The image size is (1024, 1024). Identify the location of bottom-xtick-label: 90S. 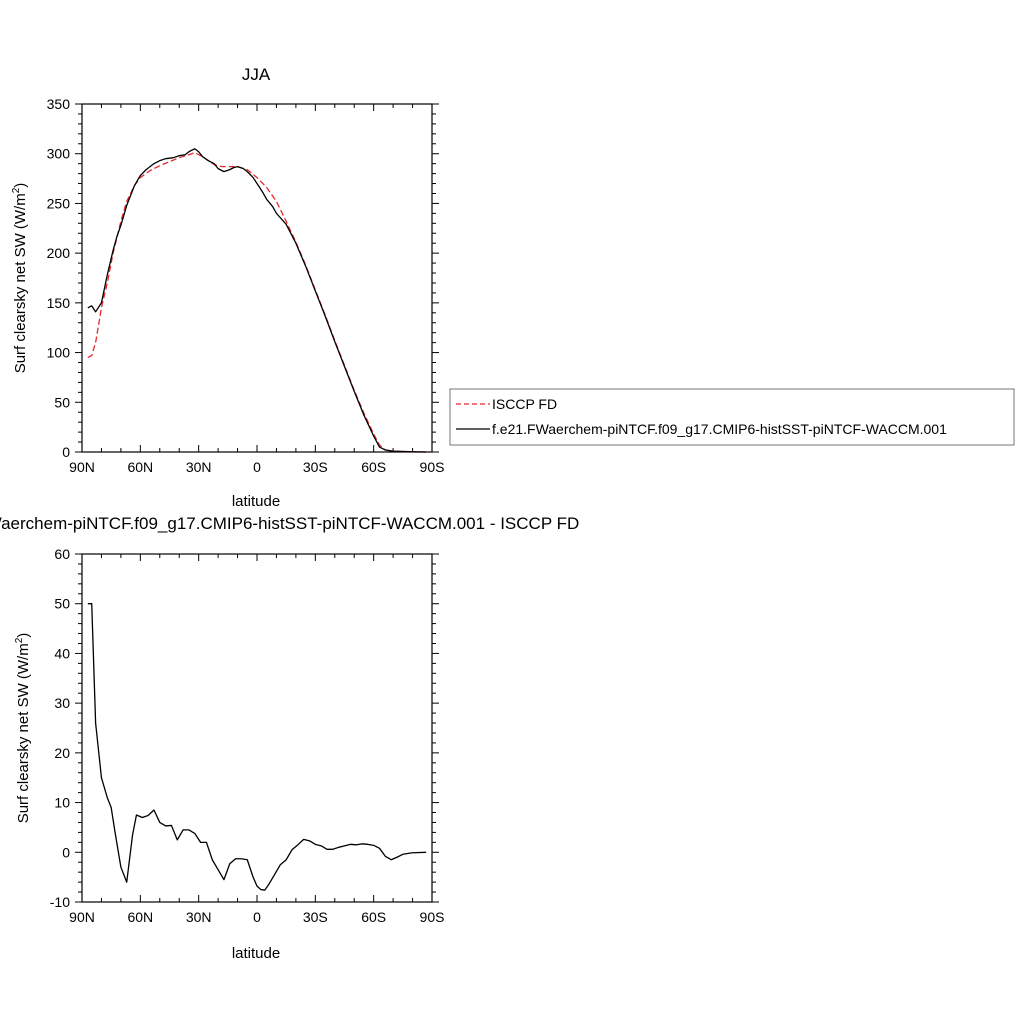
(432, 917).